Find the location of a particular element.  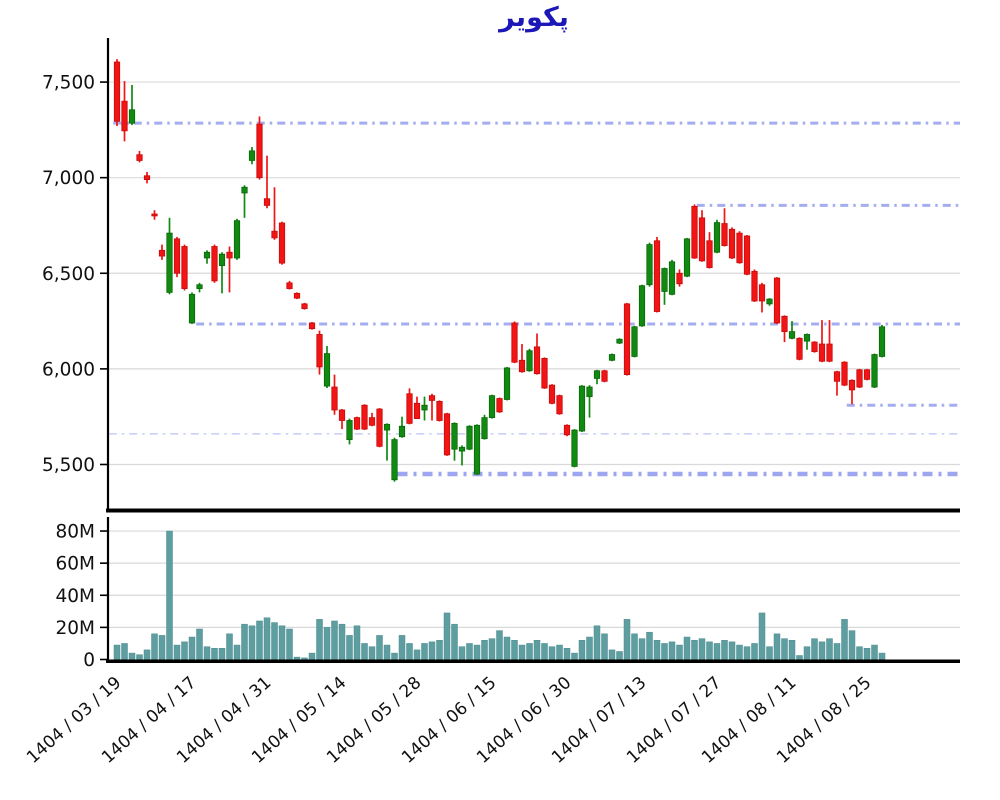

price-y-tick-label: 7,000 is located at coordinates (68, 178).